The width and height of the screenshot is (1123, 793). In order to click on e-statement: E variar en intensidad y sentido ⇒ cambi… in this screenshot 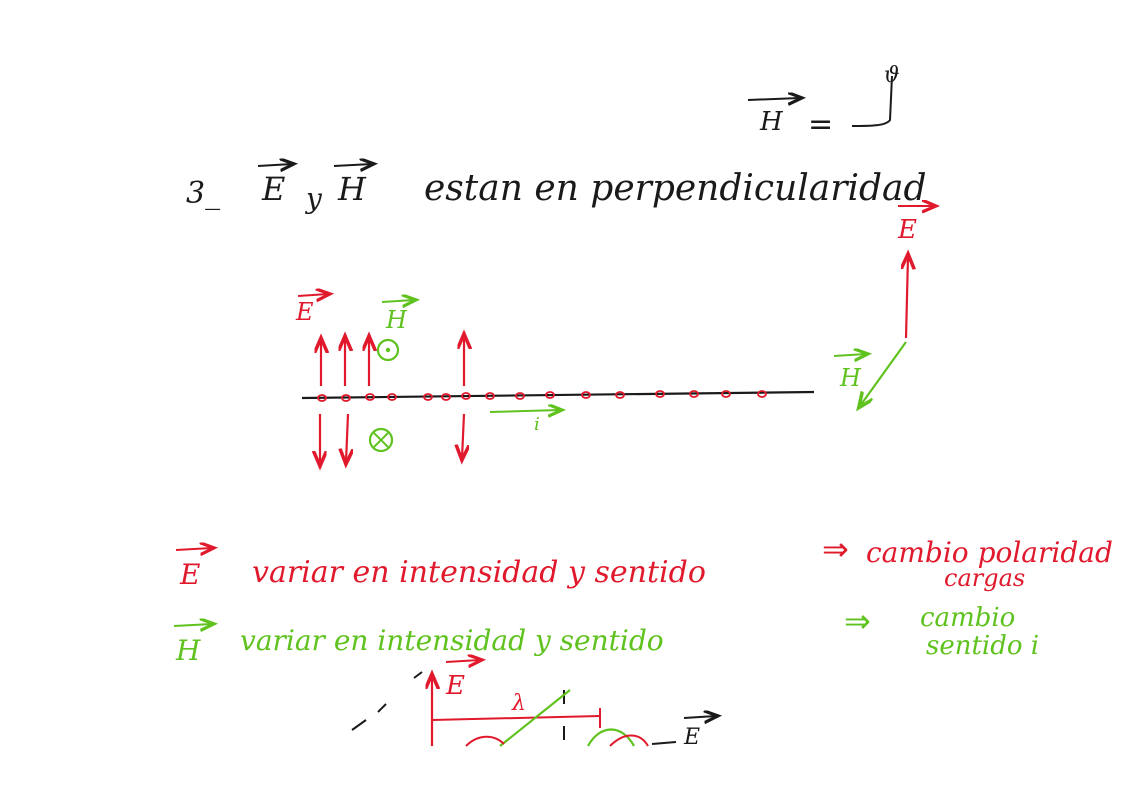, I will do `click(644, 561)`.